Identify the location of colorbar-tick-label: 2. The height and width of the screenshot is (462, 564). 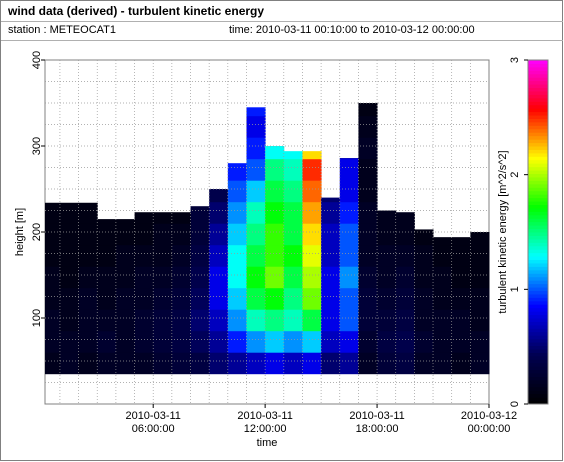
(515, 175).